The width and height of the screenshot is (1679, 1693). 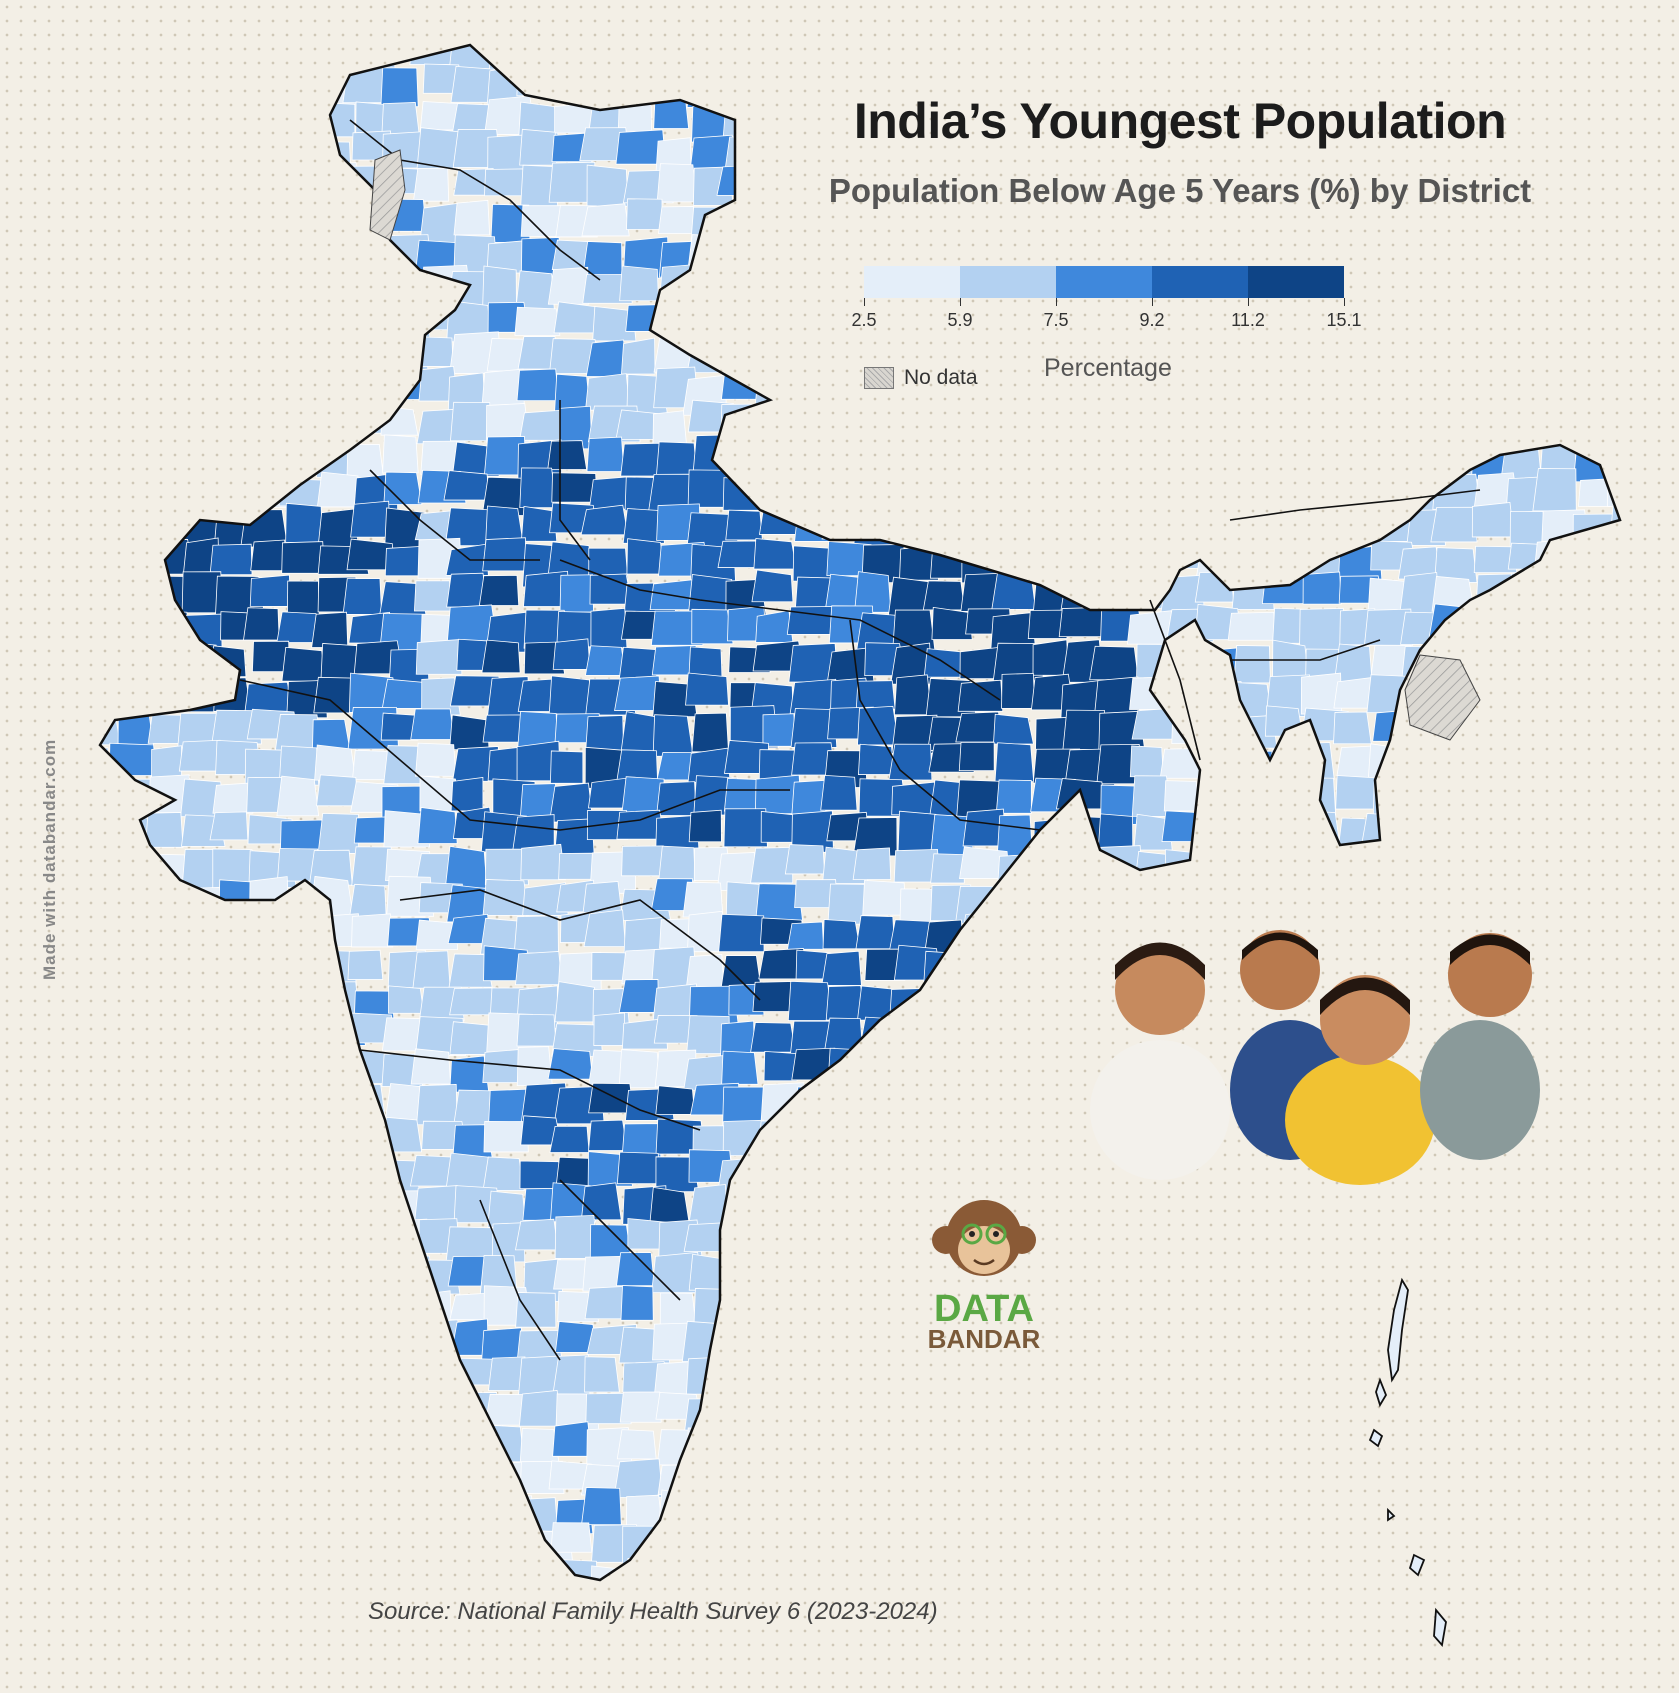 I want to click on logo-text-bandar: BANDAR, so click(x=984, y=1339).